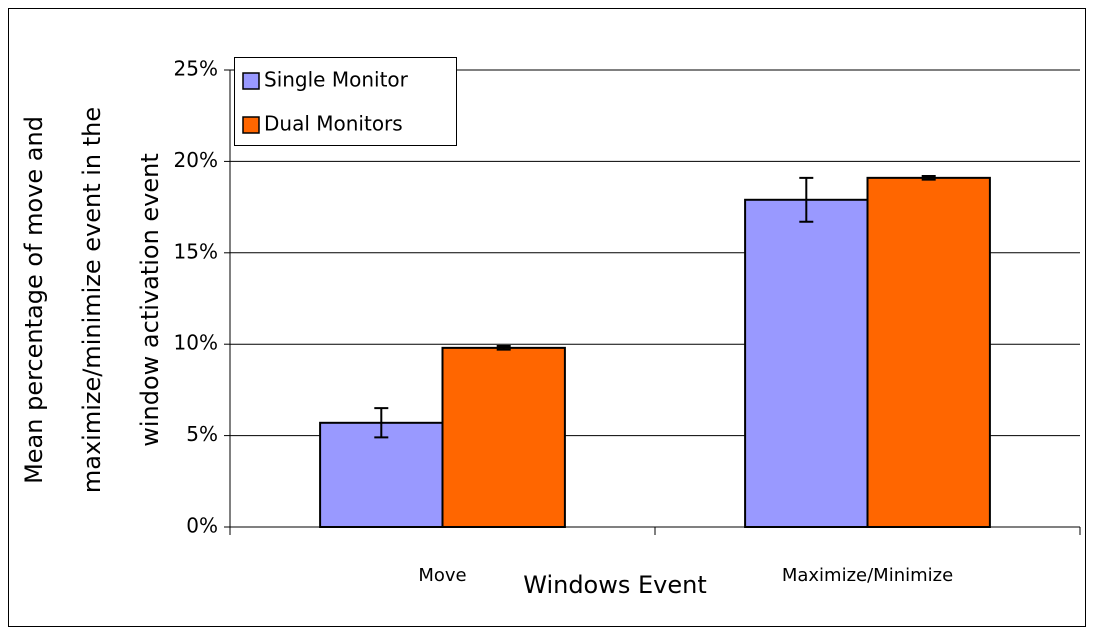 This screenshot has height=639, width=1094. I want to click on y-tick-label: 5%, so click(202, 434).